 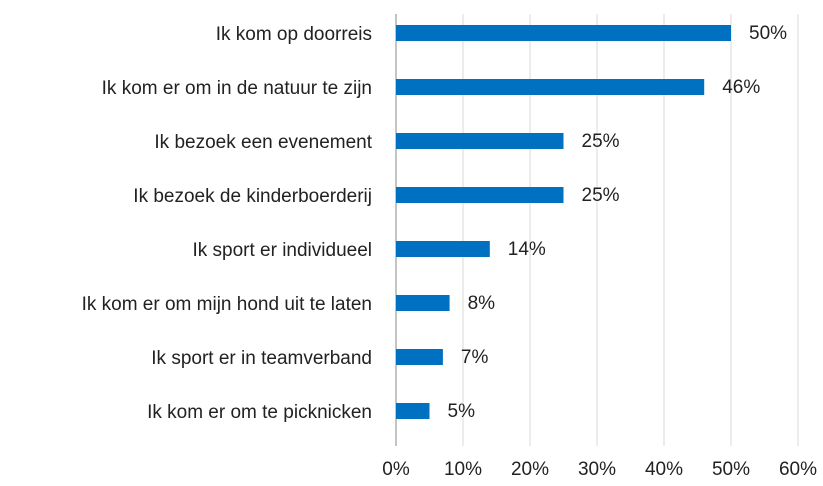 What do you see at coordinates (261, 358) in the screenshot?
I see `y-tick-label: Ik sport er in teamverband` at bounding box center [261, 358].